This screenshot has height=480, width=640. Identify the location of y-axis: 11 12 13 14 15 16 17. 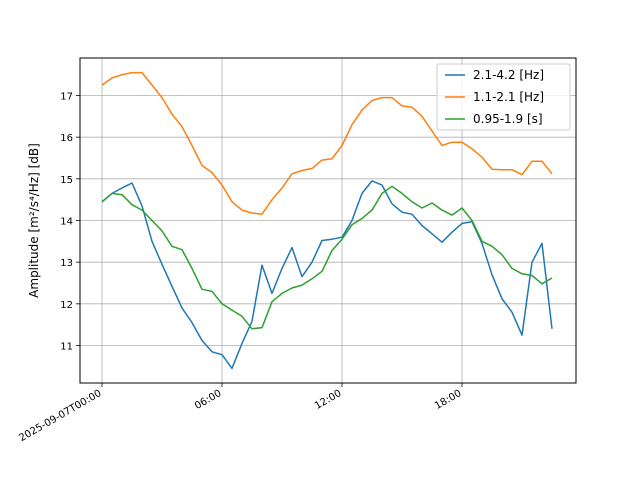
(70, 222).